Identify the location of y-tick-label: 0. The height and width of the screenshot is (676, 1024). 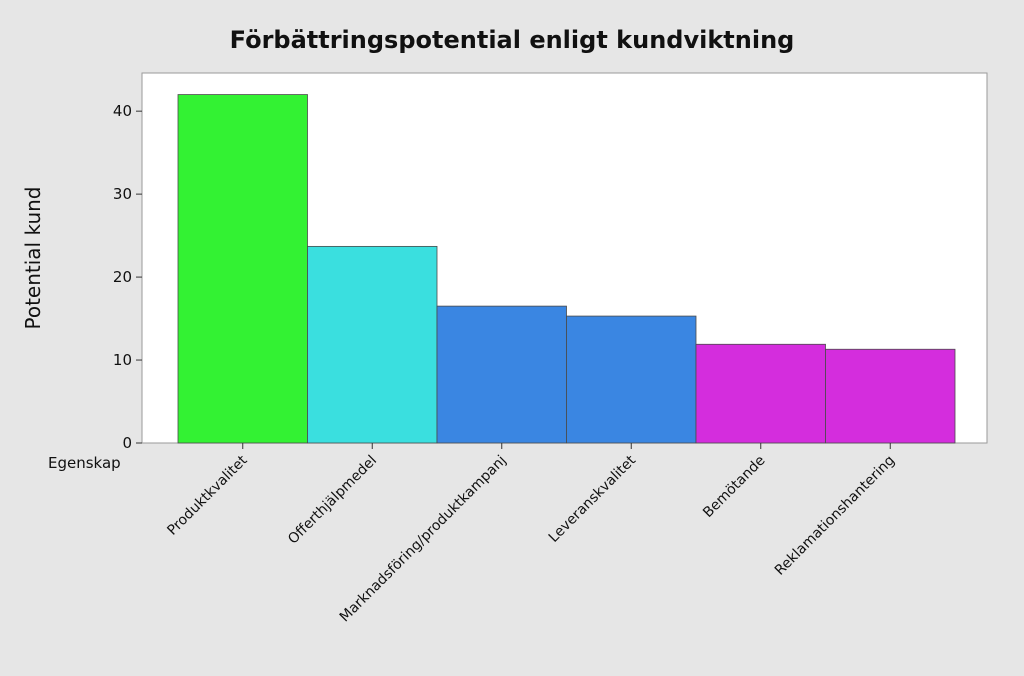
(127, 443).